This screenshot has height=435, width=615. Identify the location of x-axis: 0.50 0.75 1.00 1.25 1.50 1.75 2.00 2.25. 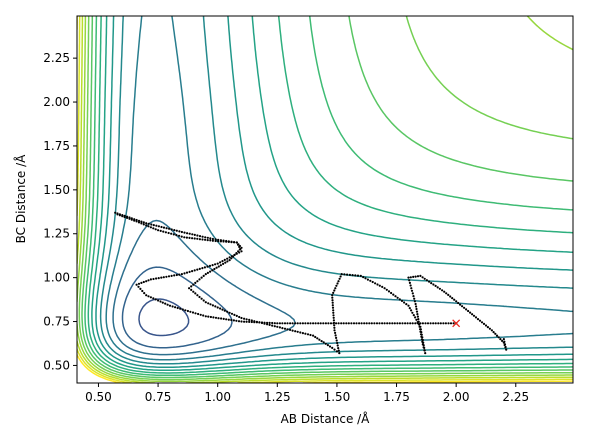
(307, 393).